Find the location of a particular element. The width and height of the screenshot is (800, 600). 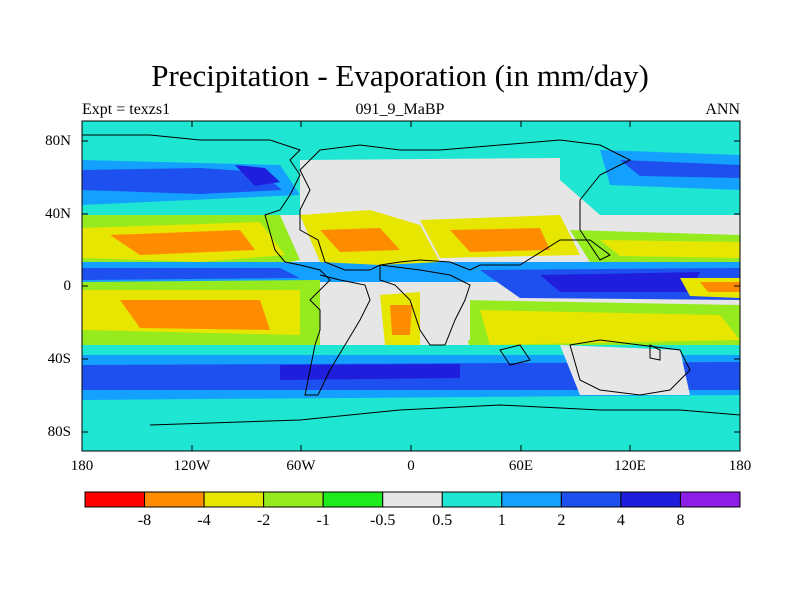

lat-label-40s: 40S is located at coordinates (59, 359).